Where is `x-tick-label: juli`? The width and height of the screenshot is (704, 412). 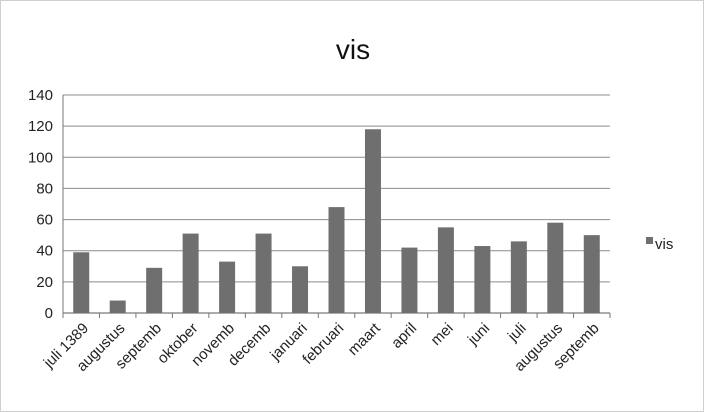
x-tick-label: juli is located at coordinates (517, 333).